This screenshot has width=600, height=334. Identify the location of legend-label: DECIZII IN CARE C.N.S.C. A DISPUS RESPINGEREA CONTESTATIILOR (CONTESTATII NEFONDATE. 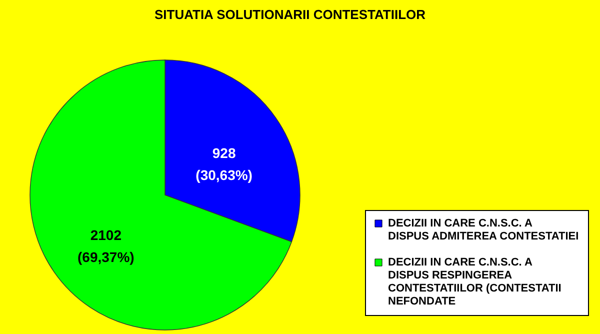
(475, 282).